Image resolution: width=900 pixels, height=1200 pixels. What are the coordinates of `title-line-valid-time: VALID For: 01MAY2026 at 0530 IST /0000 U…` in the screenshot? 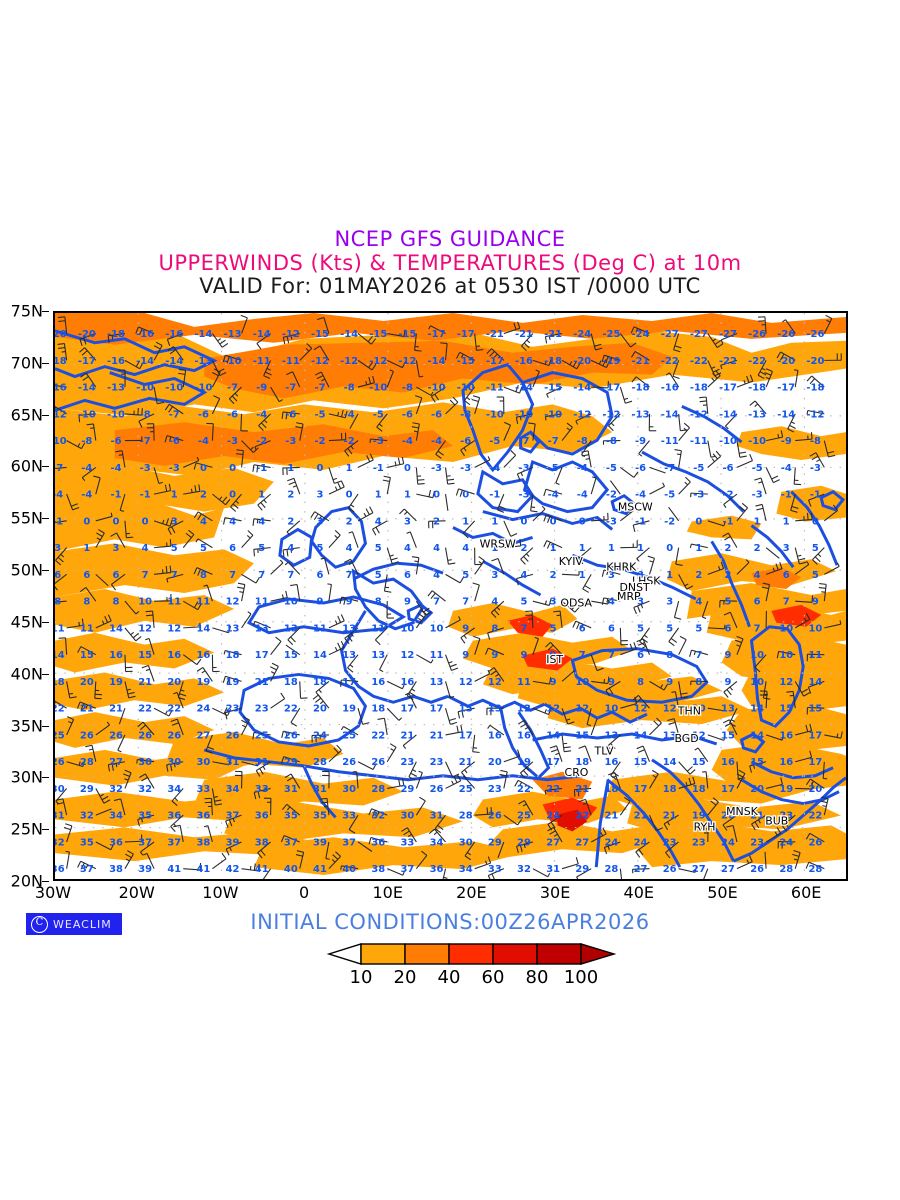 It's located at (450, 286).